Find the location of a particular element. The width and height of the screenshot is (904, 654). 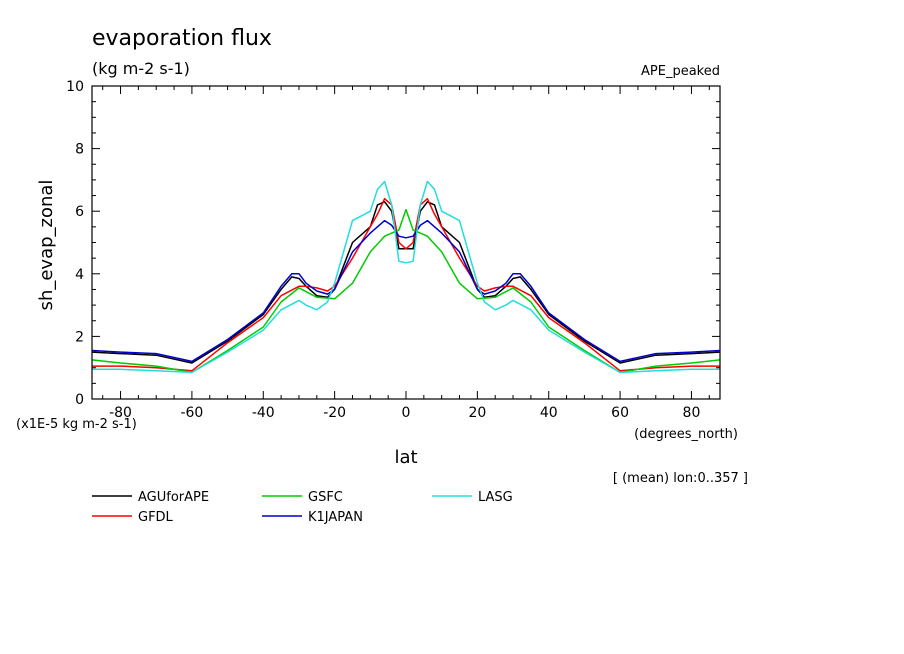

y-tick-label: 4 is located at coordinates (79, 275).